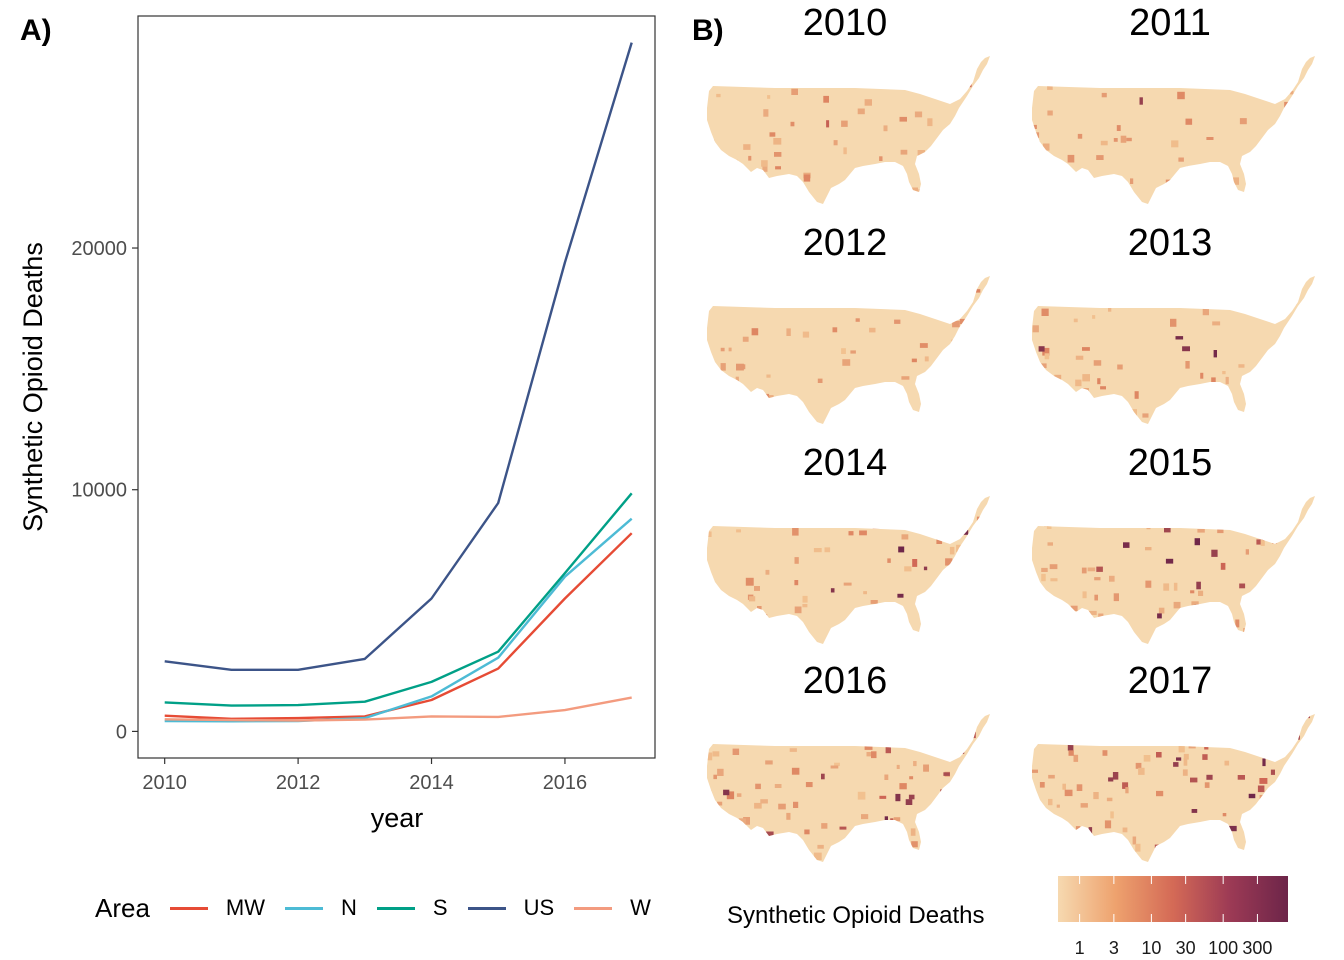 This screenshot has width=1344, height=960. I want to click on y-tick-label: 10000, so click(99, 491).